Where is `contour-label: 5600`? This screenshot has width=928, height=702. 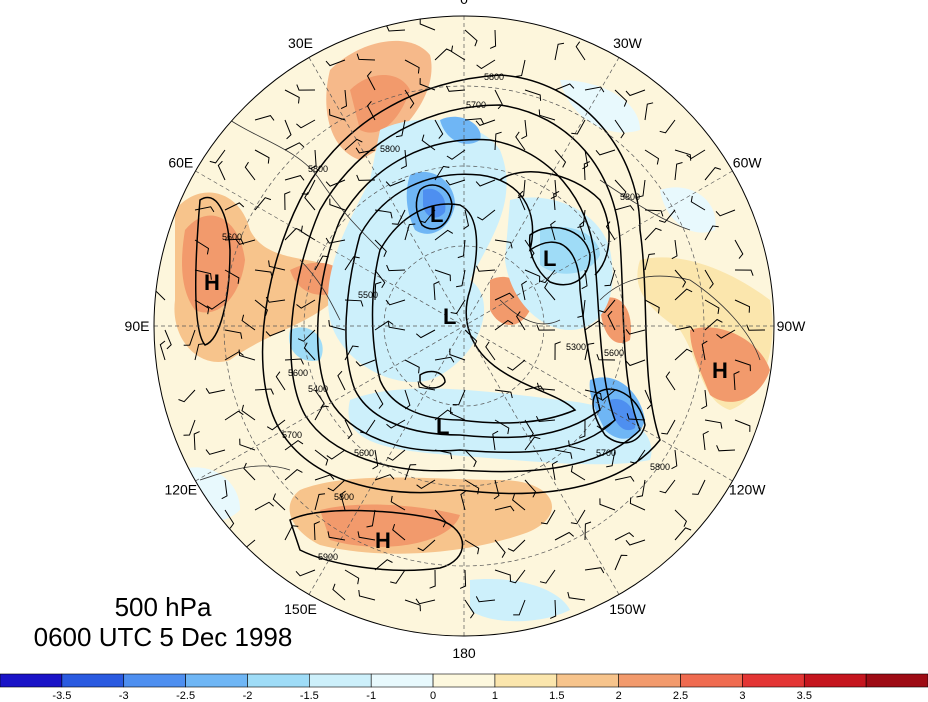
contour-label: 5600 is located at coordinates (614, 353).